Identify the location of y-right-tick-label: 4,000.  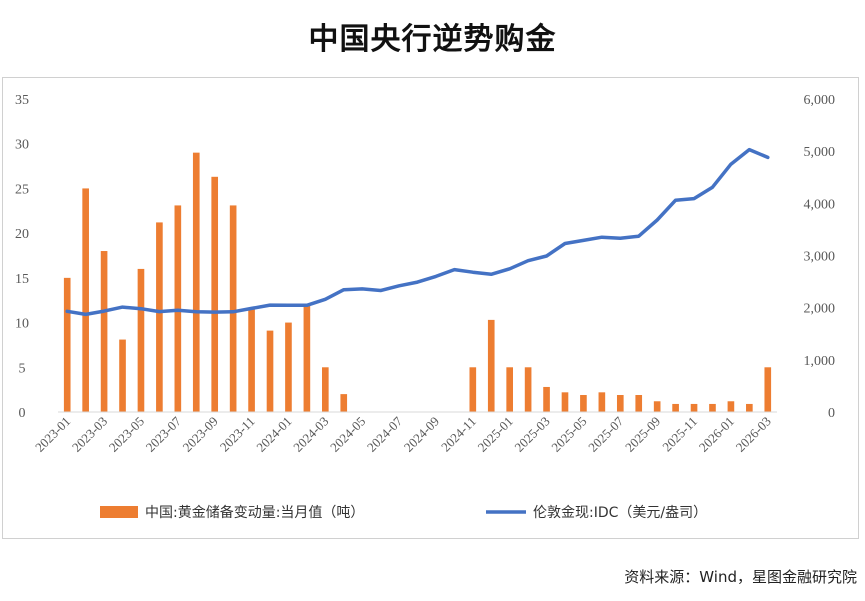
(820, 204).